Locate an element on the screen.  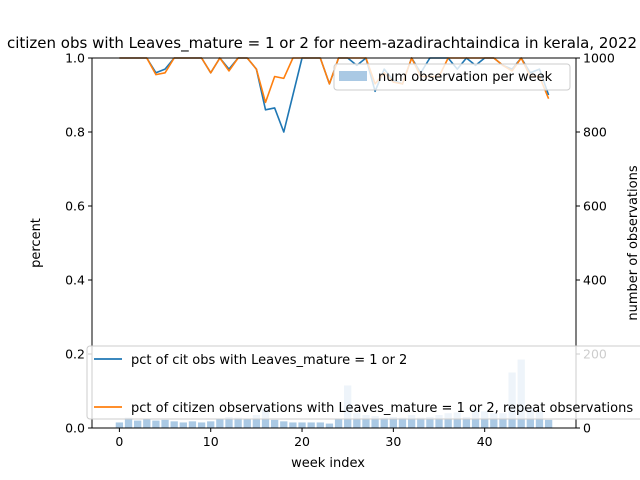
y2-tick-label: 1000 is located at coordinates (599, 58).